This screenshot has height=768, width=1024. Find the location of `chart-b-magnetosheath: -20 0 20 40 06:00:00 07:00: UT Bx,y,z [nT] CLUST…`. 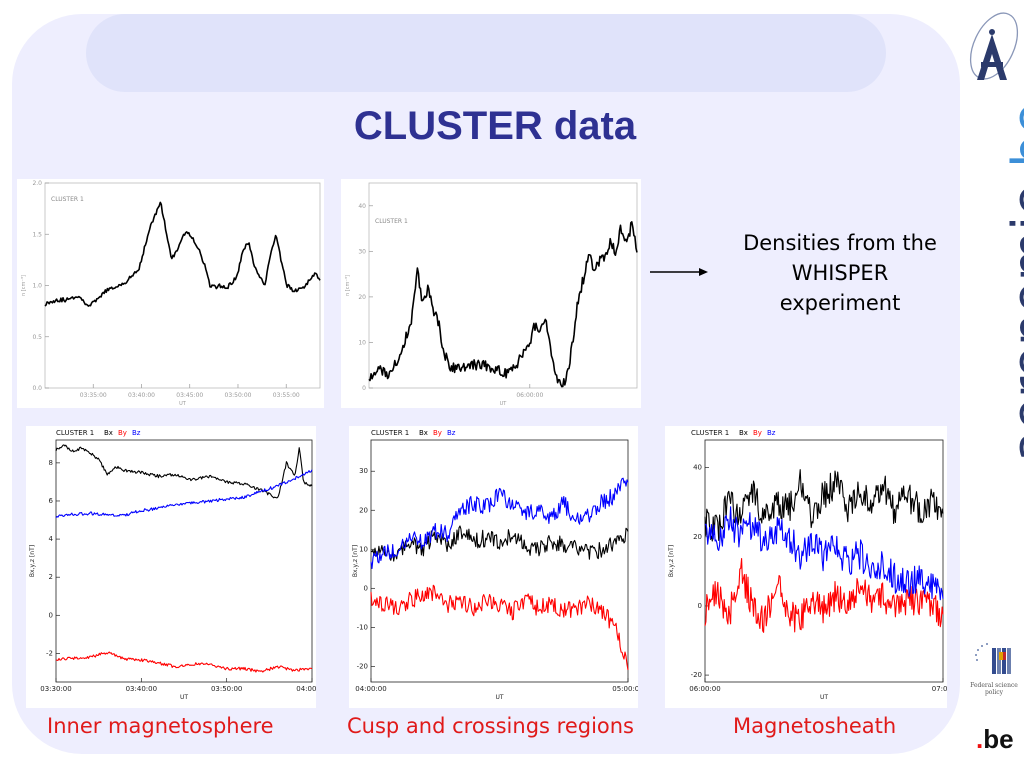

chart-b-magnetosheath: -20 0 20 40 06:00:00 07:00: UT Bx,y,z [nT] CLUST… is located at coordinates (806, 567).